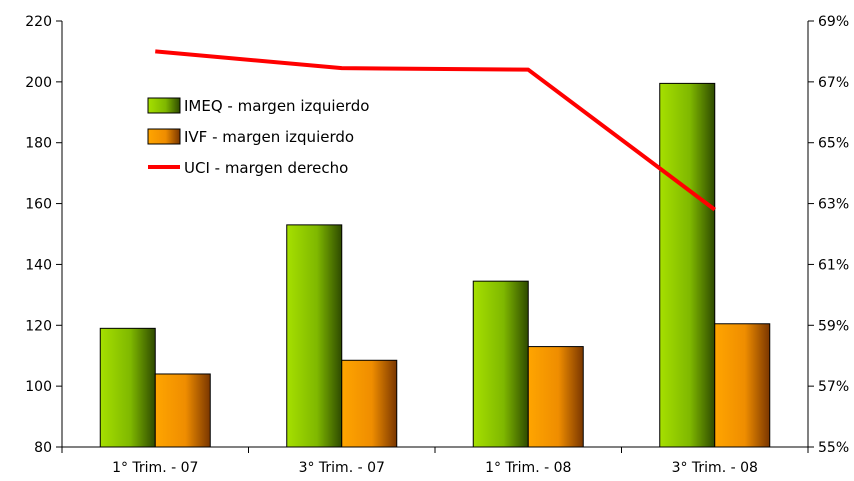  Describe the element at coordinates (38, 22) in the screenshot. I see `left-tick-label: 220` at that location.